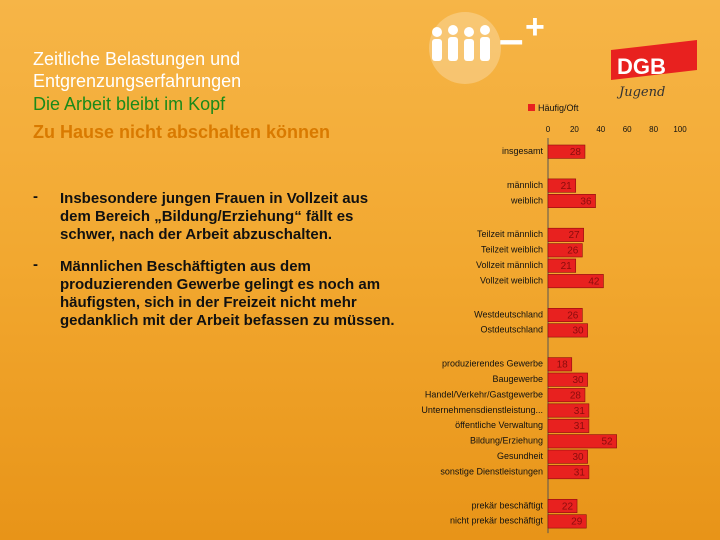 The height and width of the screenshot is (540, 720). What do you see at coordinates (535, 27) in the screenshot?
I see `plus-sign: +` at bounding box center [535, 27].